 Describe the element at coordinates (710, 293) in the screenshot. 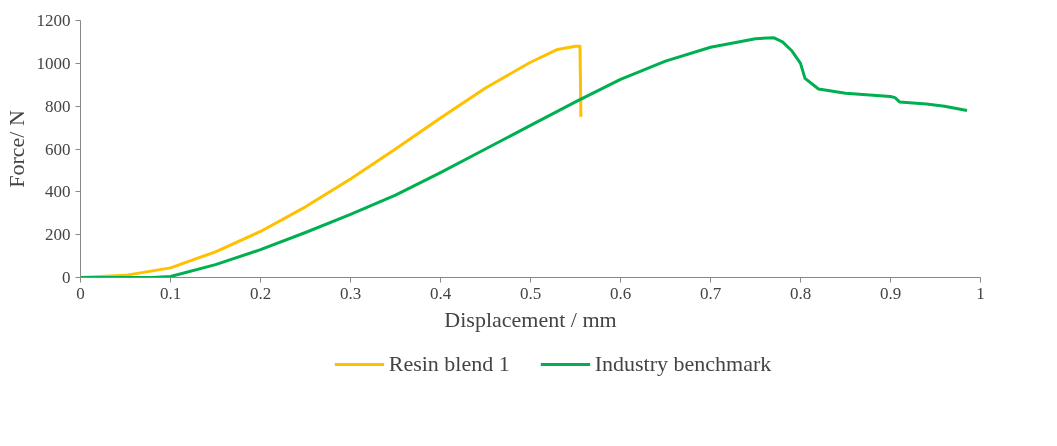

I see `x-tick-label: 0.7` at that location.